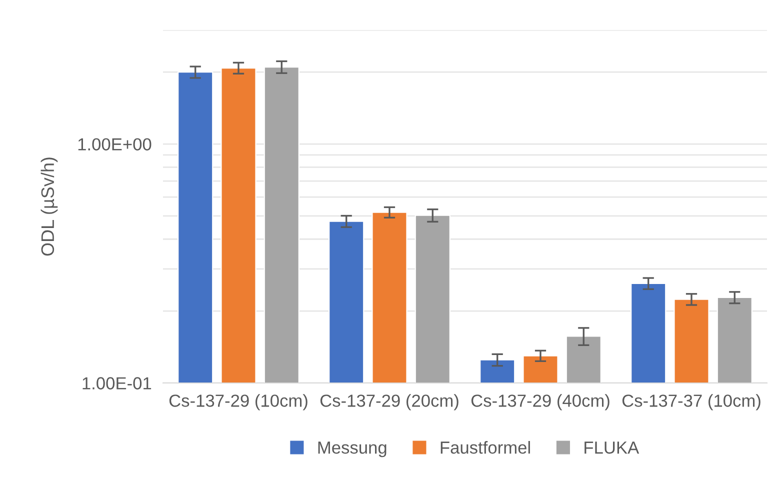 The image size is (779, 479). What do you see at coordinates (115, 144) in the screenshot?
I see `y-tick-label: 1.00E+00` at bounding box center [115, 144].